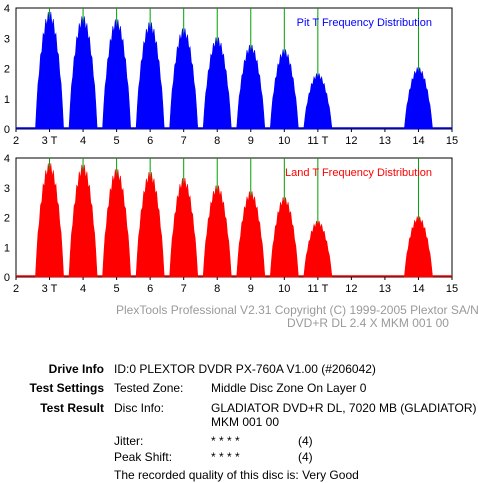 The width and height of the screenshot is (478, 483). What do you see at coordinates (184, 140) in the screenshot?
I see `pit-x-tick-label: 7` at bounding box center [184, 140].